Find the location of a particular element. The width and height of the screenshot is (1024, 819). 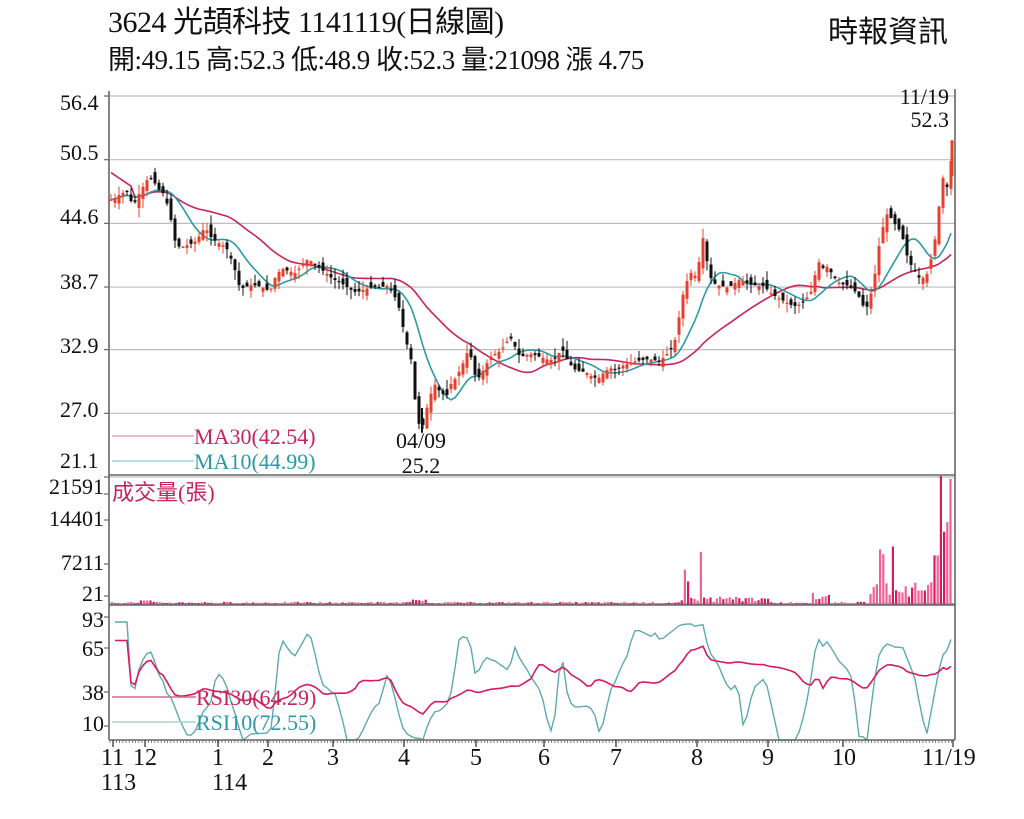

rsi10-legend-label: RSI10(72.55) is located at coordinates (256, 722).